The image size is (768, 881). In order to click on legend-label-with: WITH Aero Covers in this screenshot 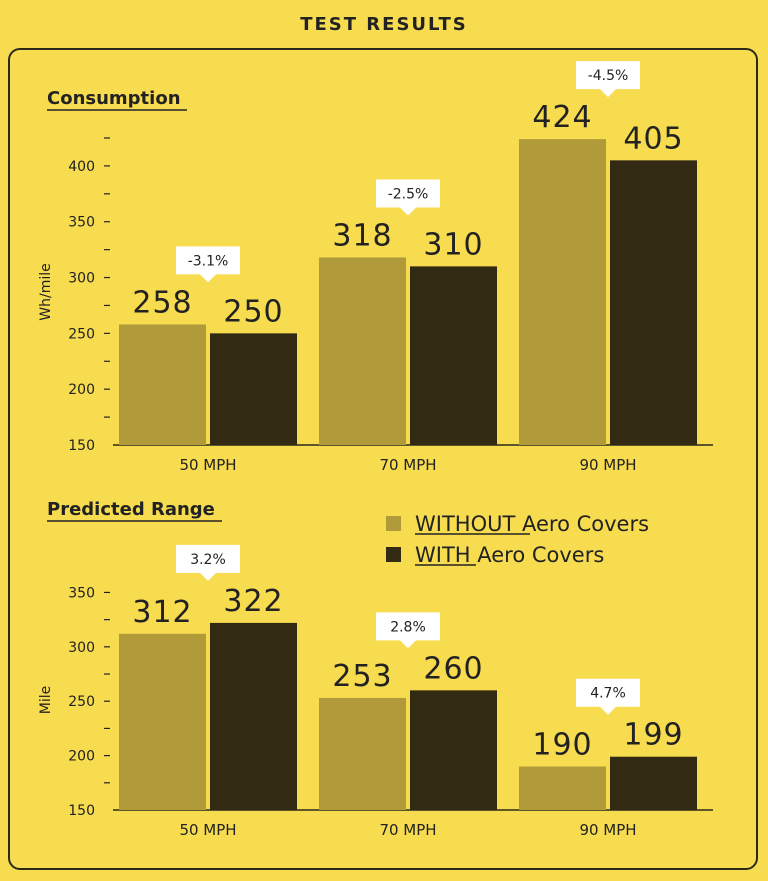, I will do `click(509, 555)`.